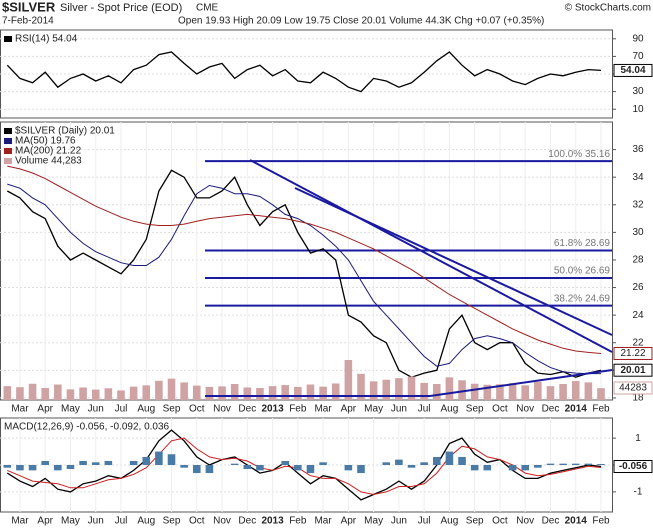 The image size is (653, 529). What do you see at coordinates (638, 204) in the screenshot?
I see `y-tick-label: 32` at bounding box center [638, 204].